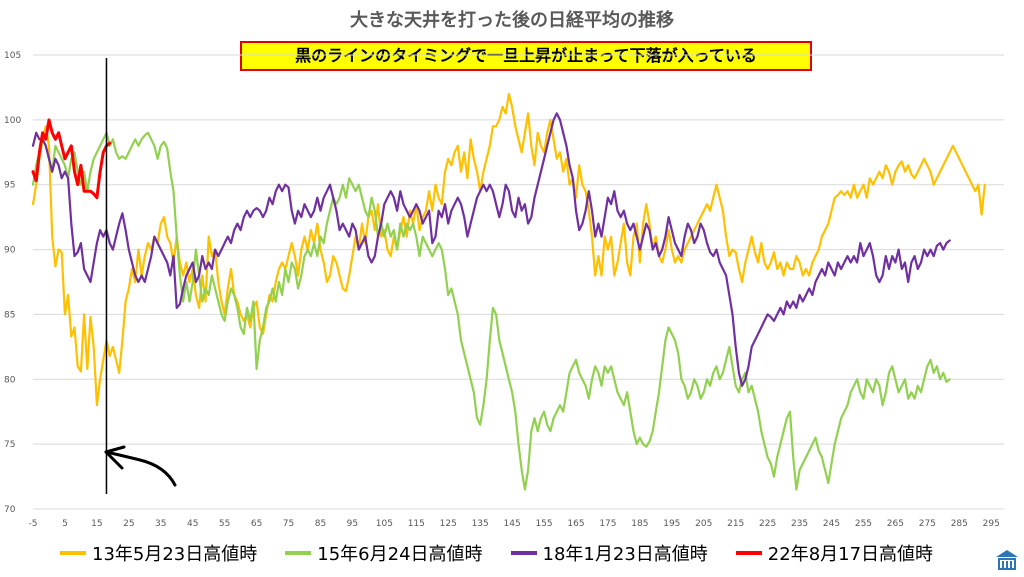  I want to click on legend-label: 13年5月23日高値時, so click(175, 554).